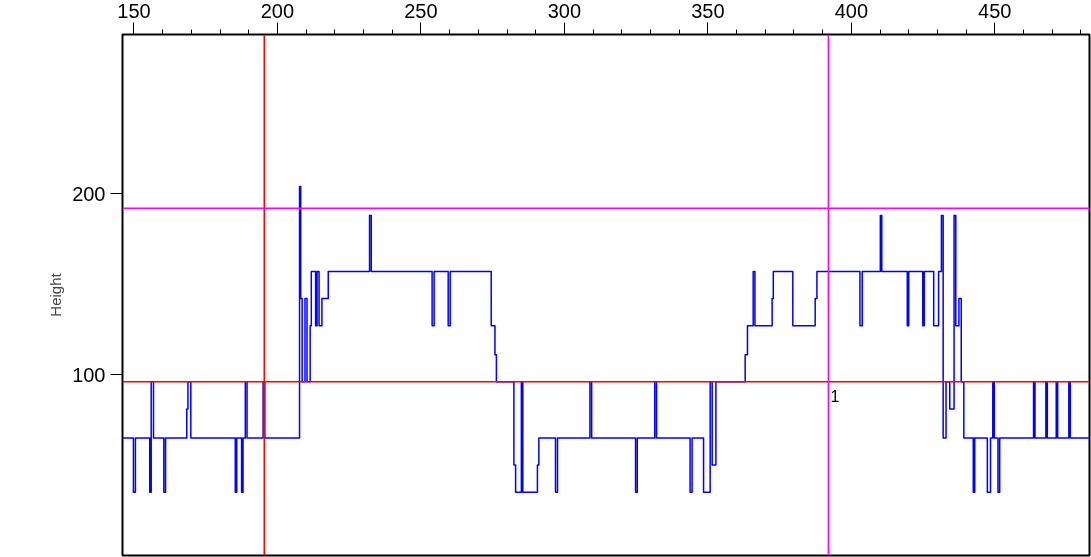 The width and height of the screenshot is (1091, 557). I want to click on annotation: 1, so click(835, 396).